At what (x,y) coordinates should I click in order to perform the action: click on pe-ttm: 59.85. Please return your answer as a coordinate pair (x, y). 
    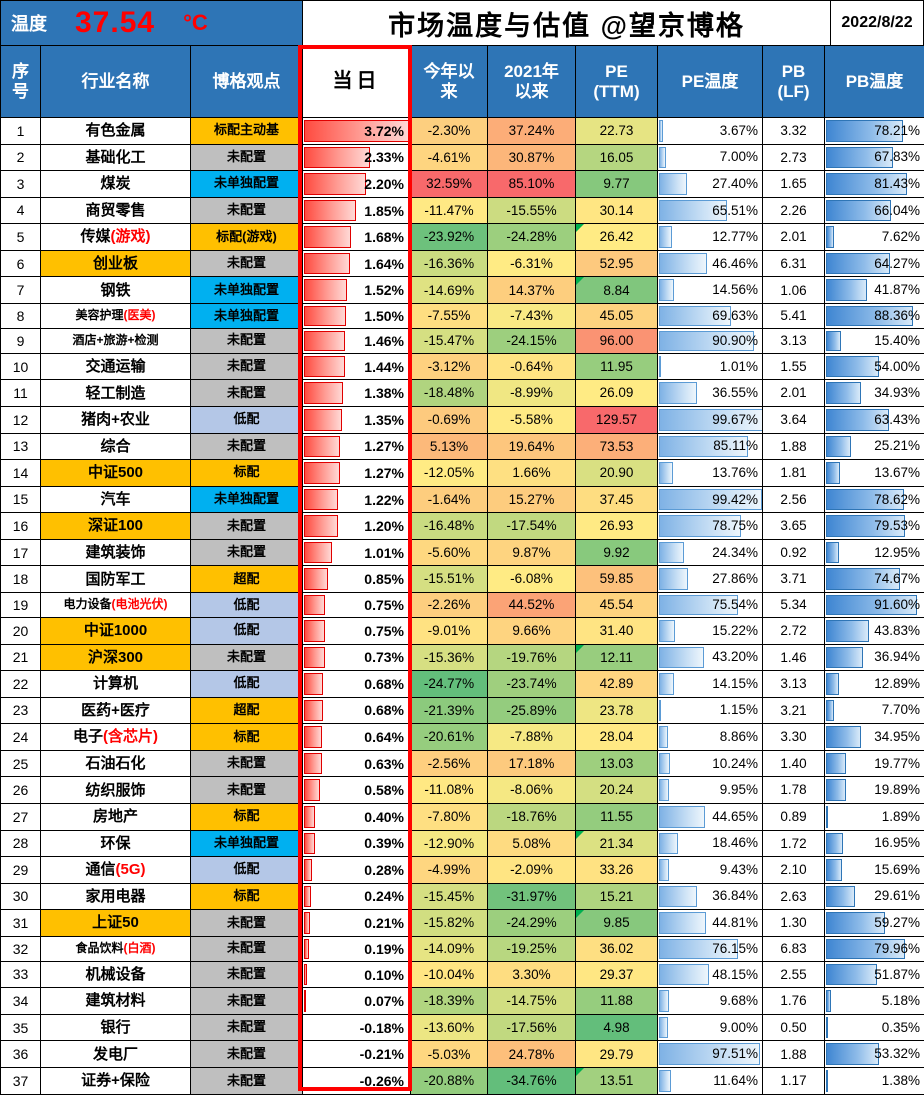
    Looking at the image, I should click on (616, 579).